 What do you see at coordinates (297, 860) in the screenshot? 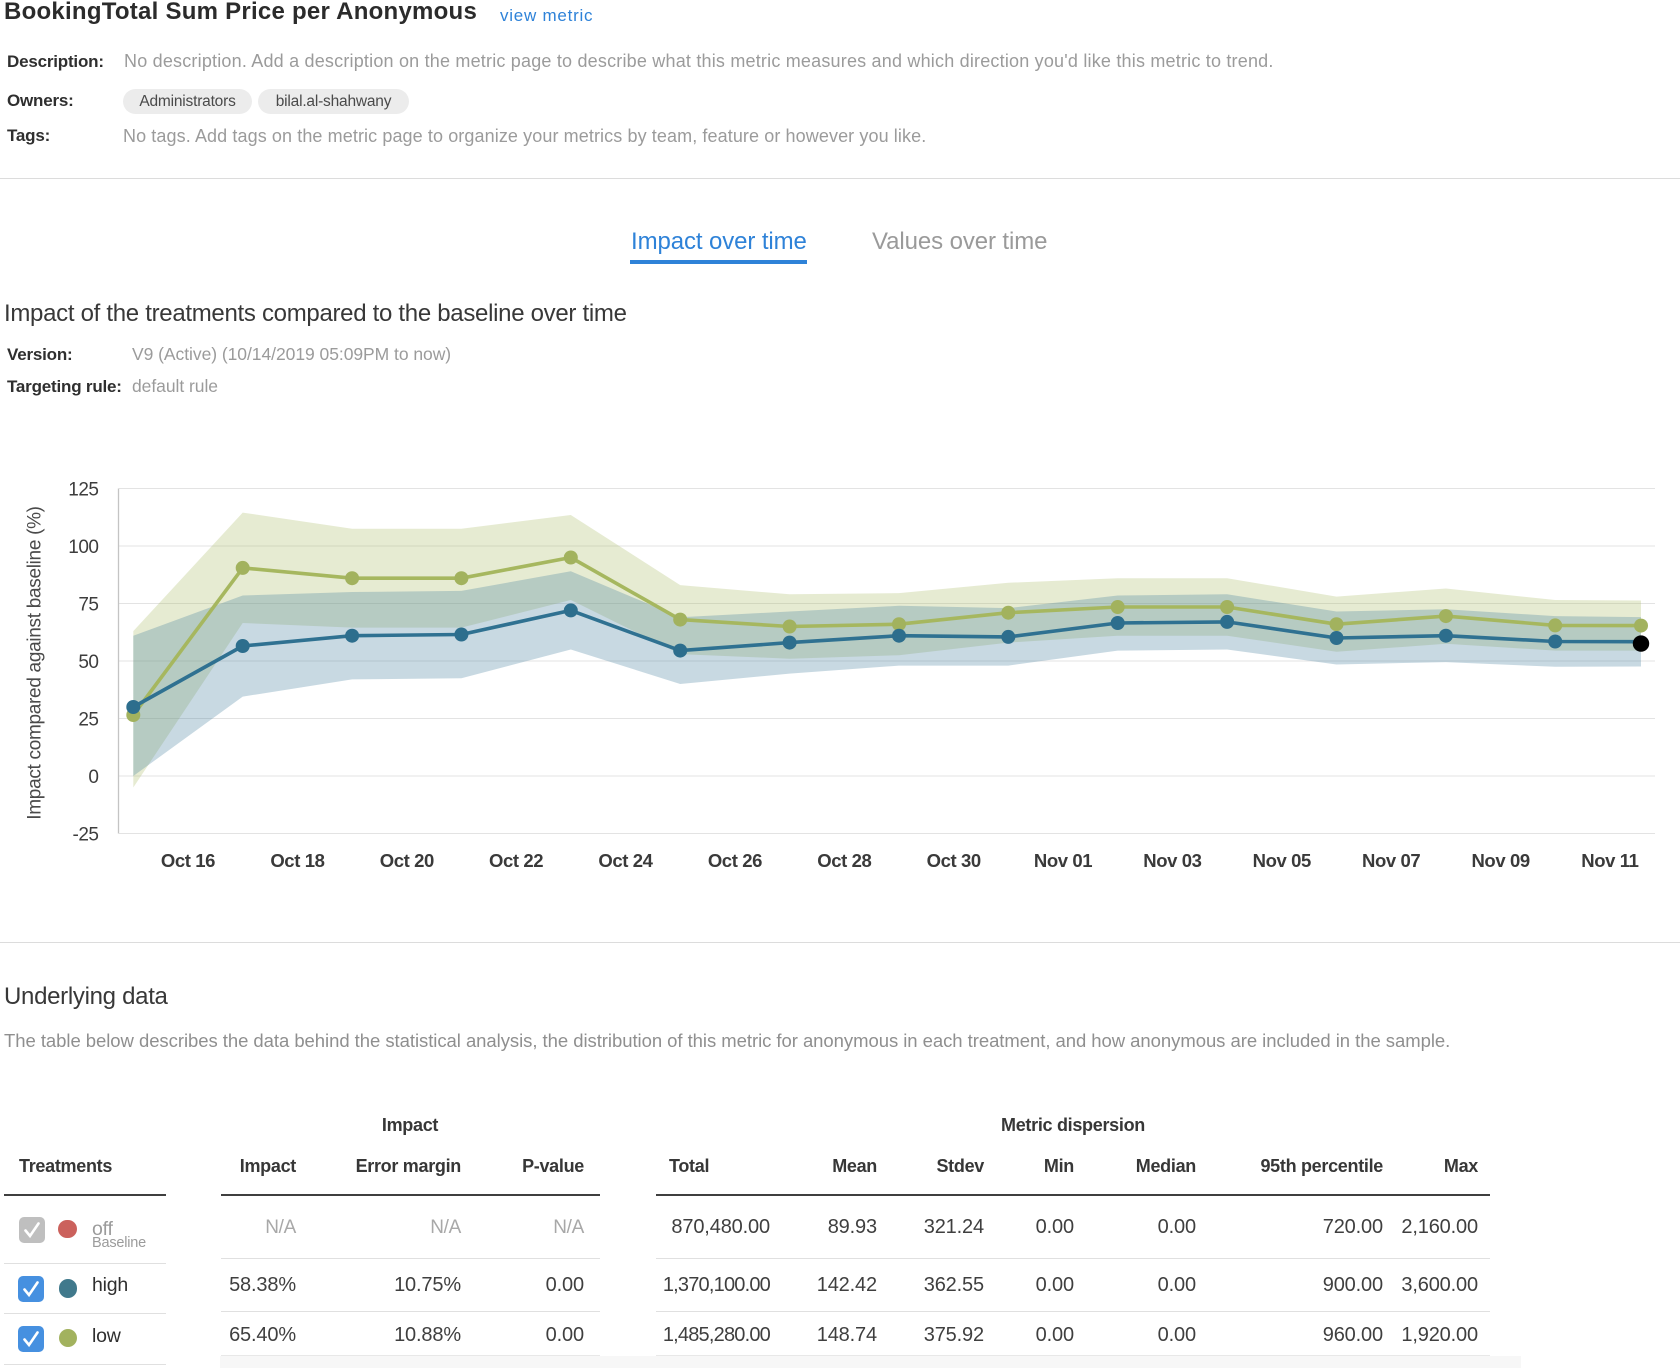
I see `svg-text: Oct 18` at bounding box center [297, 860].